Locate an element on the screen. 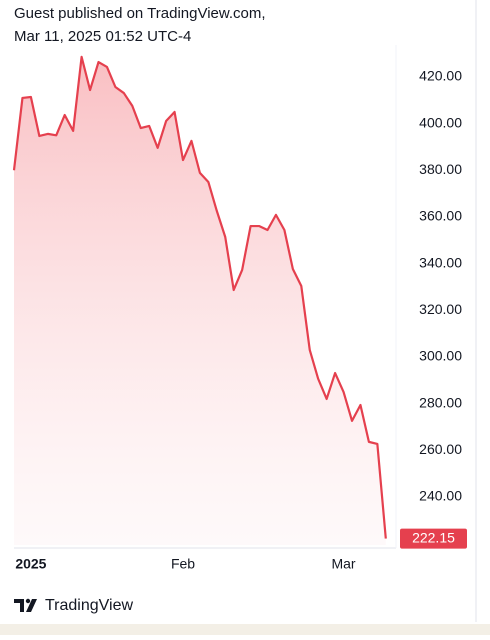 The width and height of the screenshot is (490, 640). y-tick-label: 420.00 is located at coordinates (440, 76).